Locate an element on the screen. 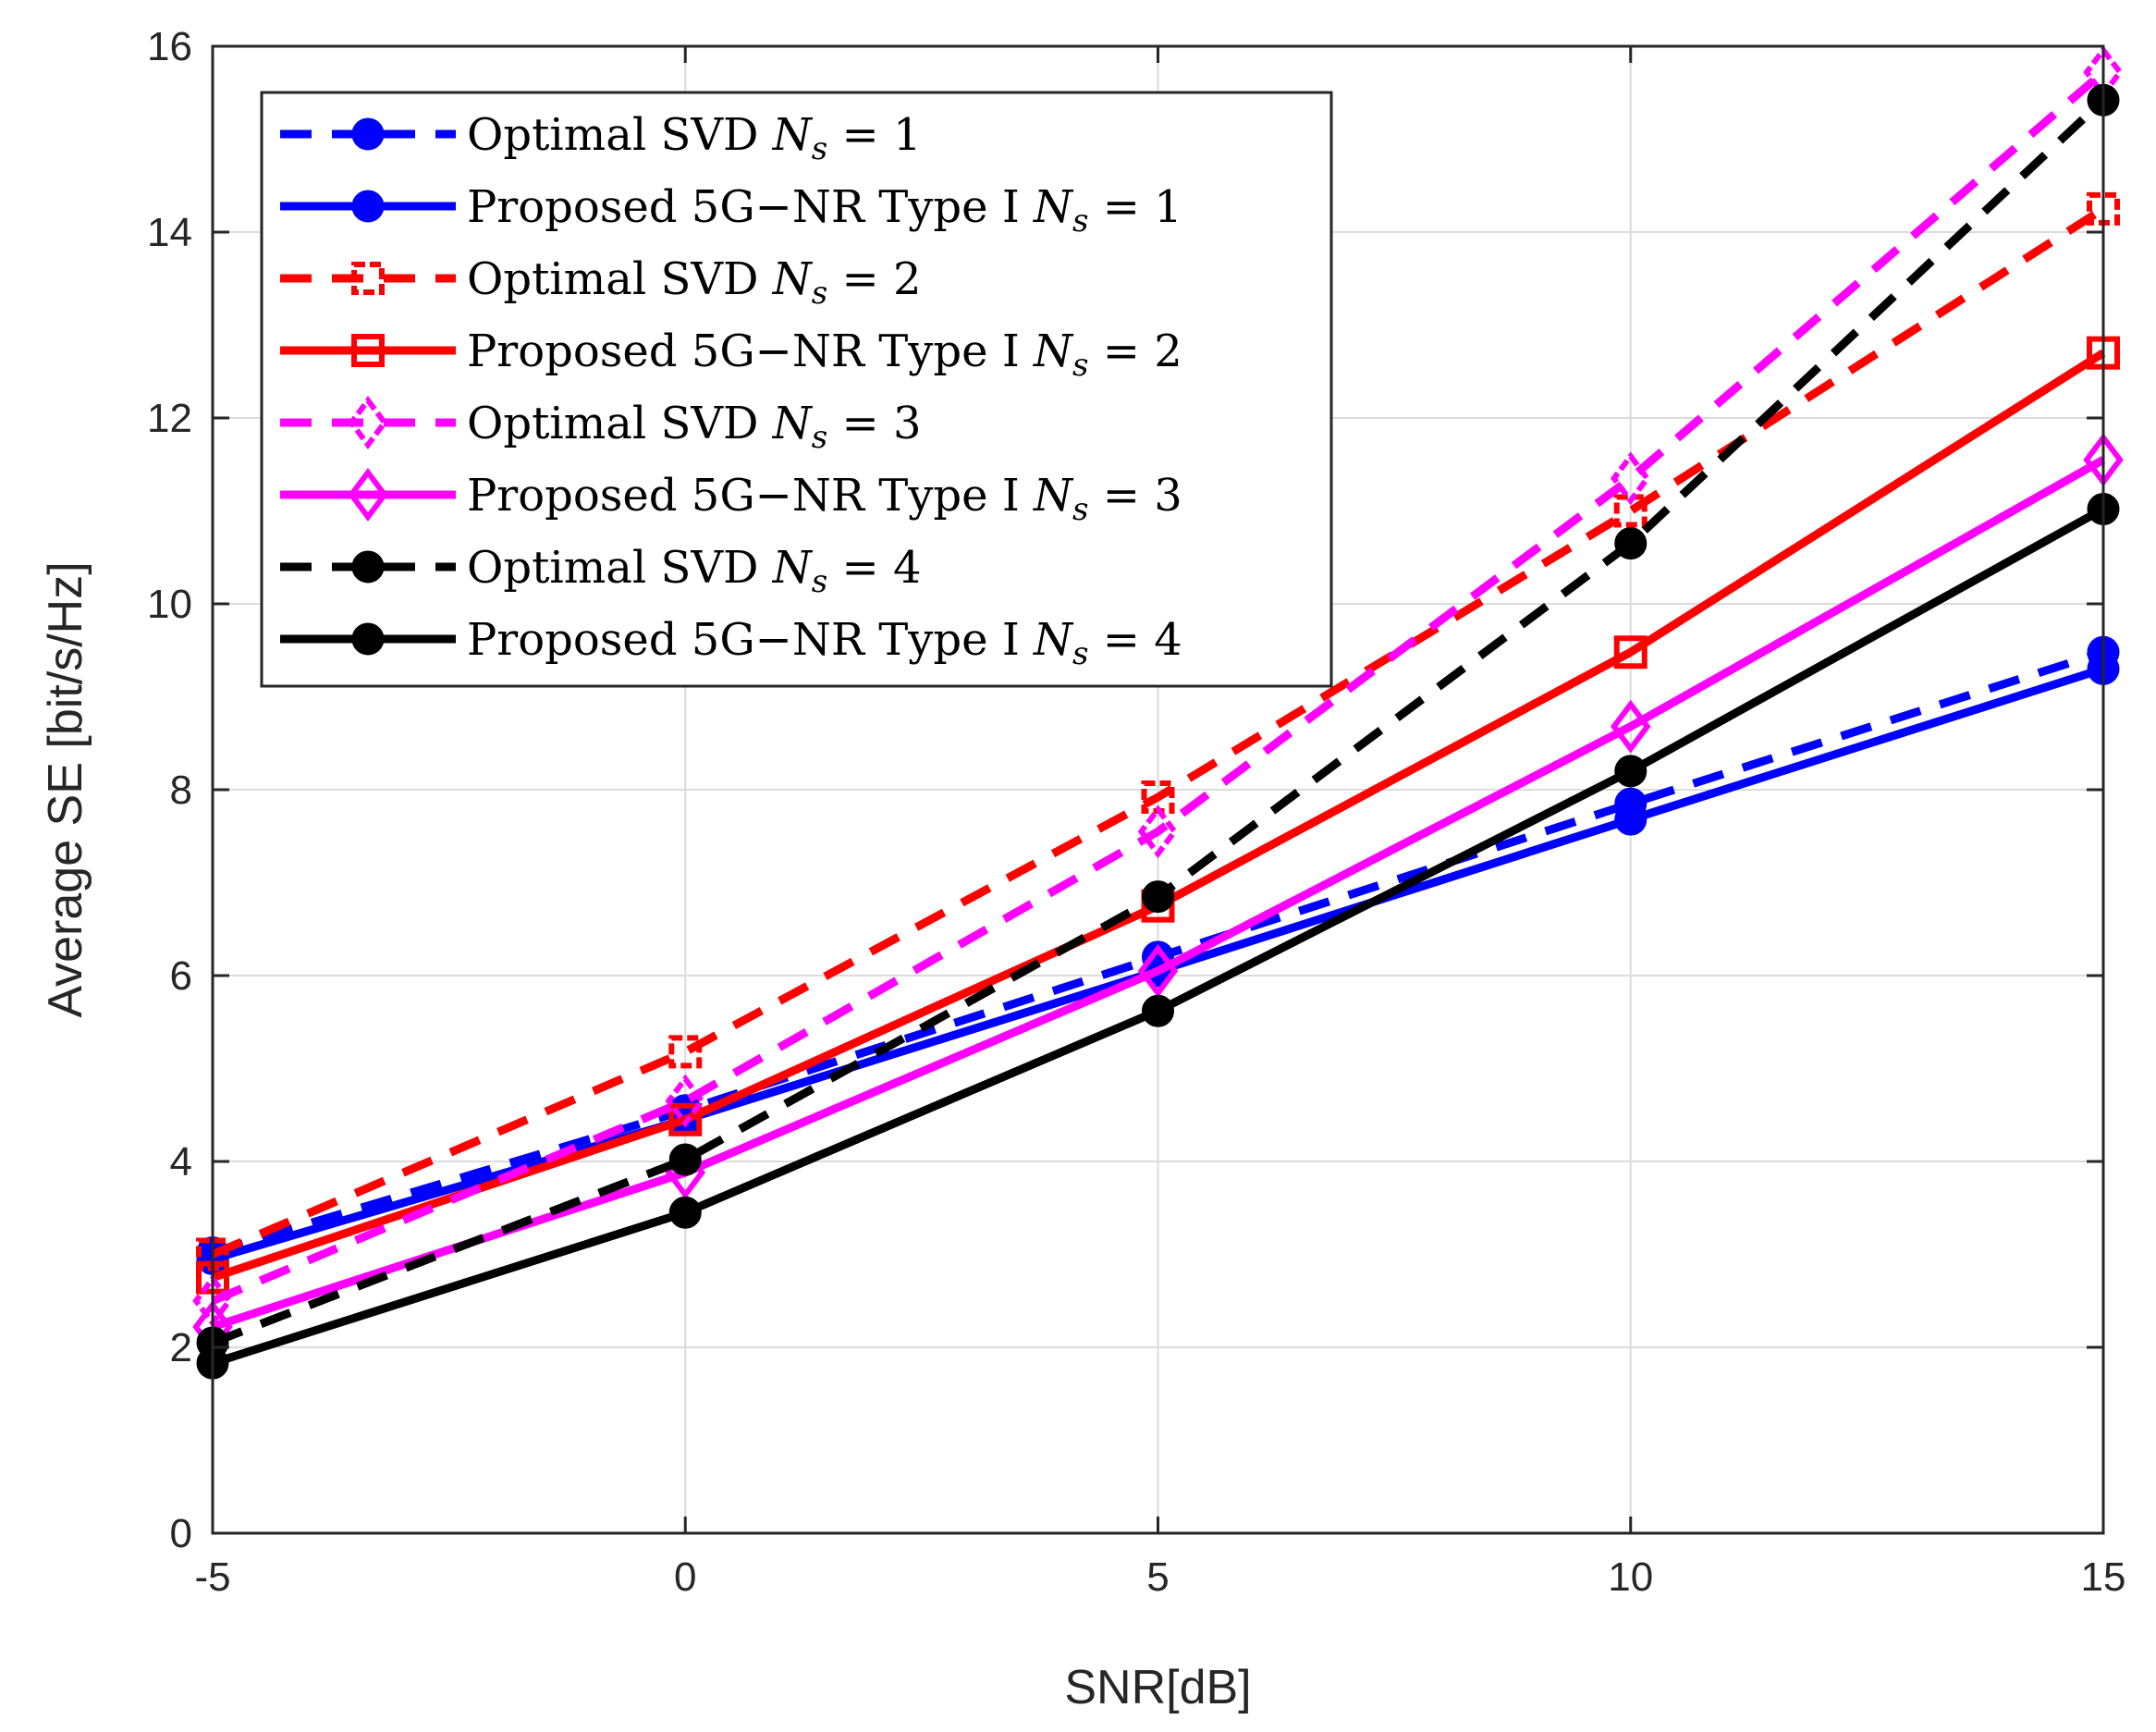 The height and width of the screenshot is (1732, 2156). y-tick-label: 14 is located at coordinates (169, 232).